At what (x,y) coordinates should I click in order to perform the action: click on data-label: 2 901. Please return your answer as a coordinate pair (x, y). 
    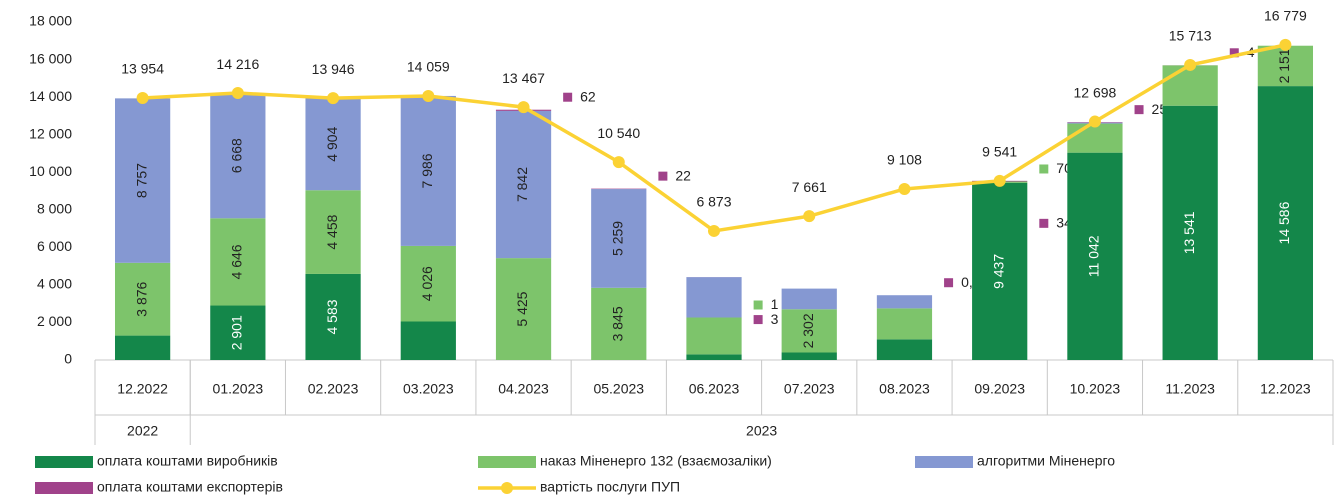
    Looking at the image, I should click on (237, 332).